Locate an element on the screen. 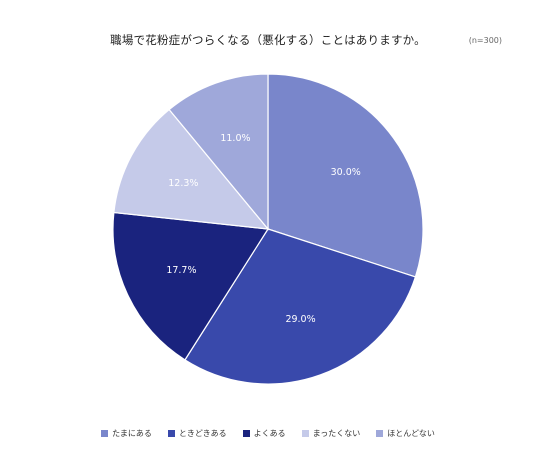 The height and width of the screenshot is (449, 536). legend-label: ときどきある is located at coordinates (202, 433).